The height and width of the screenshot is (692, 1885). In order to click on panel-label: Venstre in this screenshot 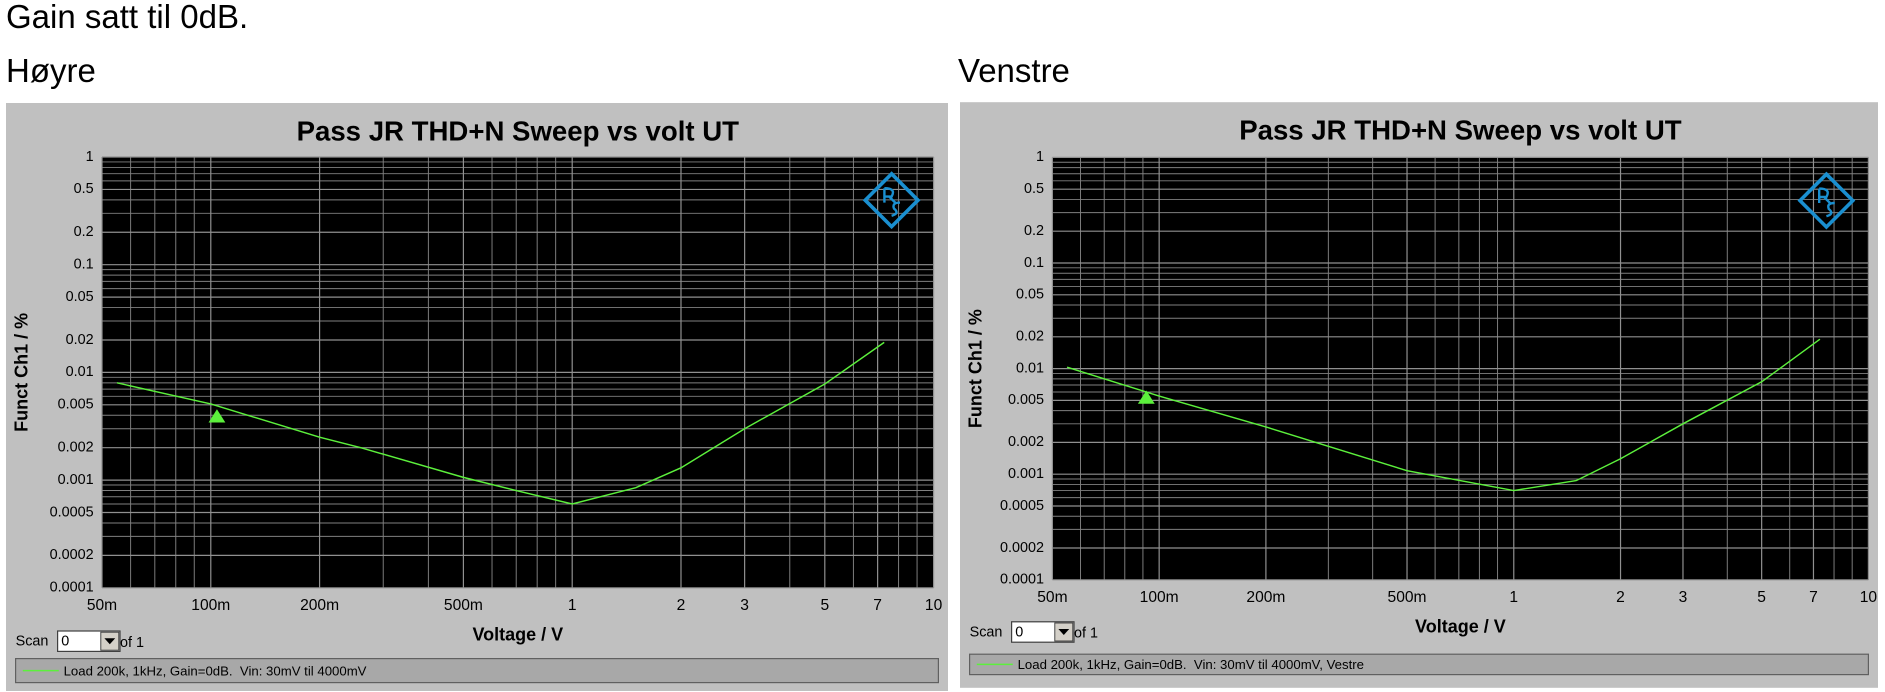, I will do `click(1014, 70)`.